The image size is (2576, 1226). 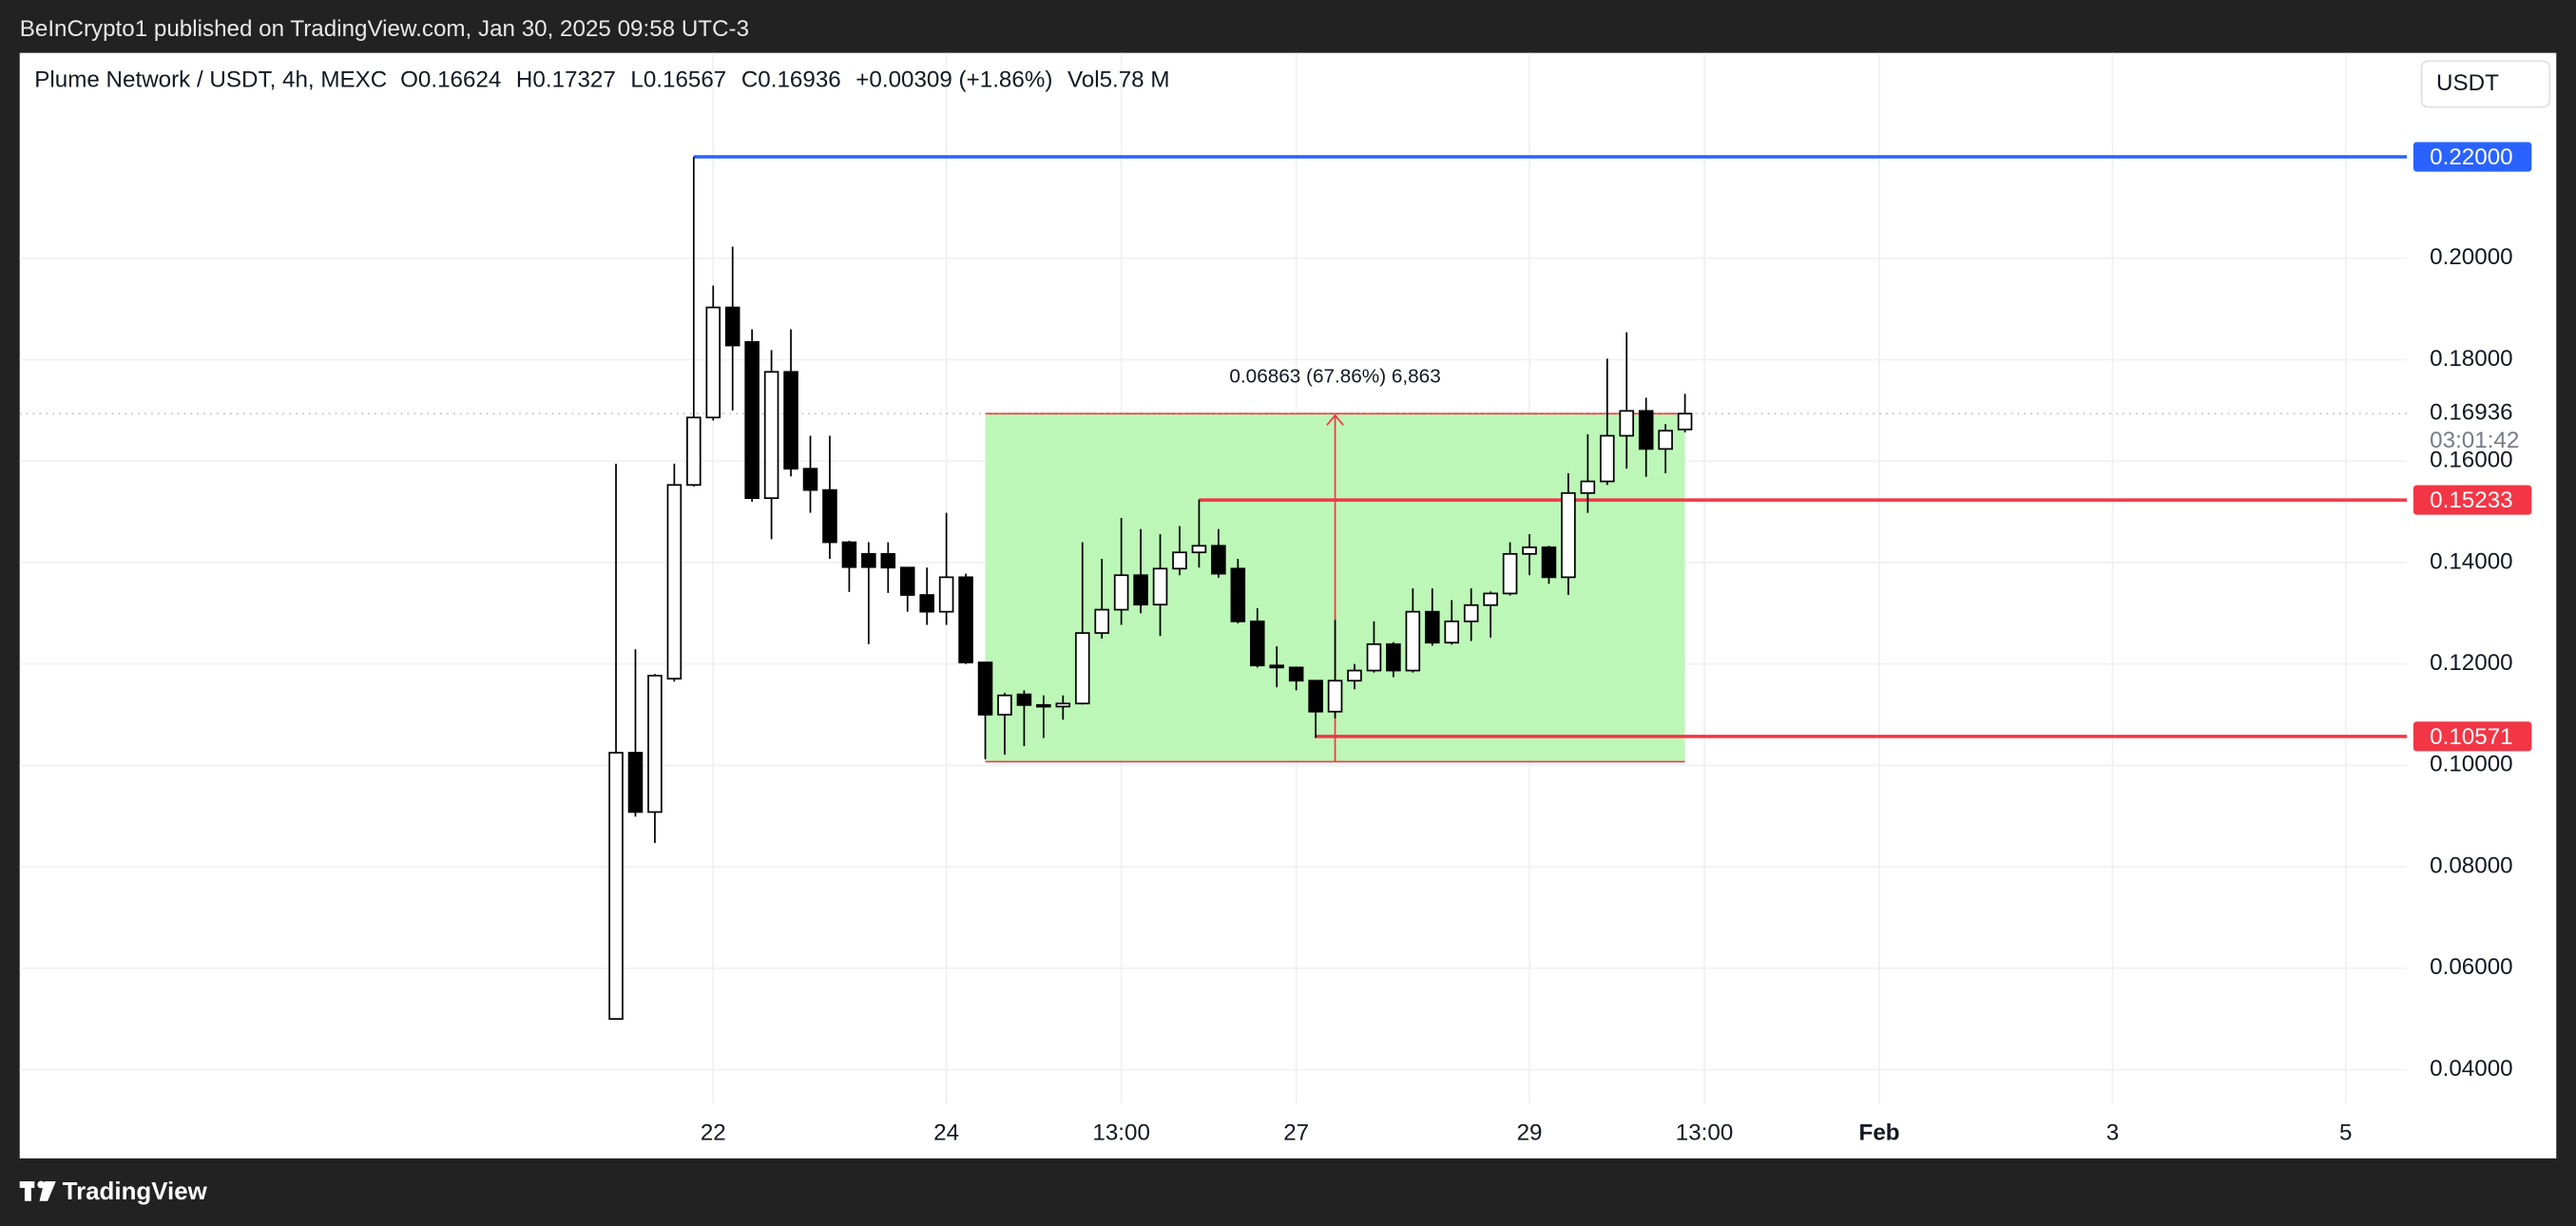 I want to click on y-tick-label: 0.16000, so click(x=2471, y=461).